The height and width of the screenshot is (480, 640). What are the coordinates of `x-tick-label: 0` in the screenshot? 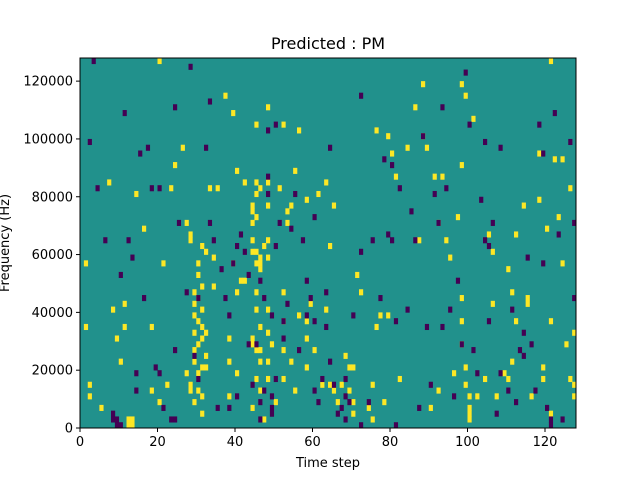 It's located at (80, 442).